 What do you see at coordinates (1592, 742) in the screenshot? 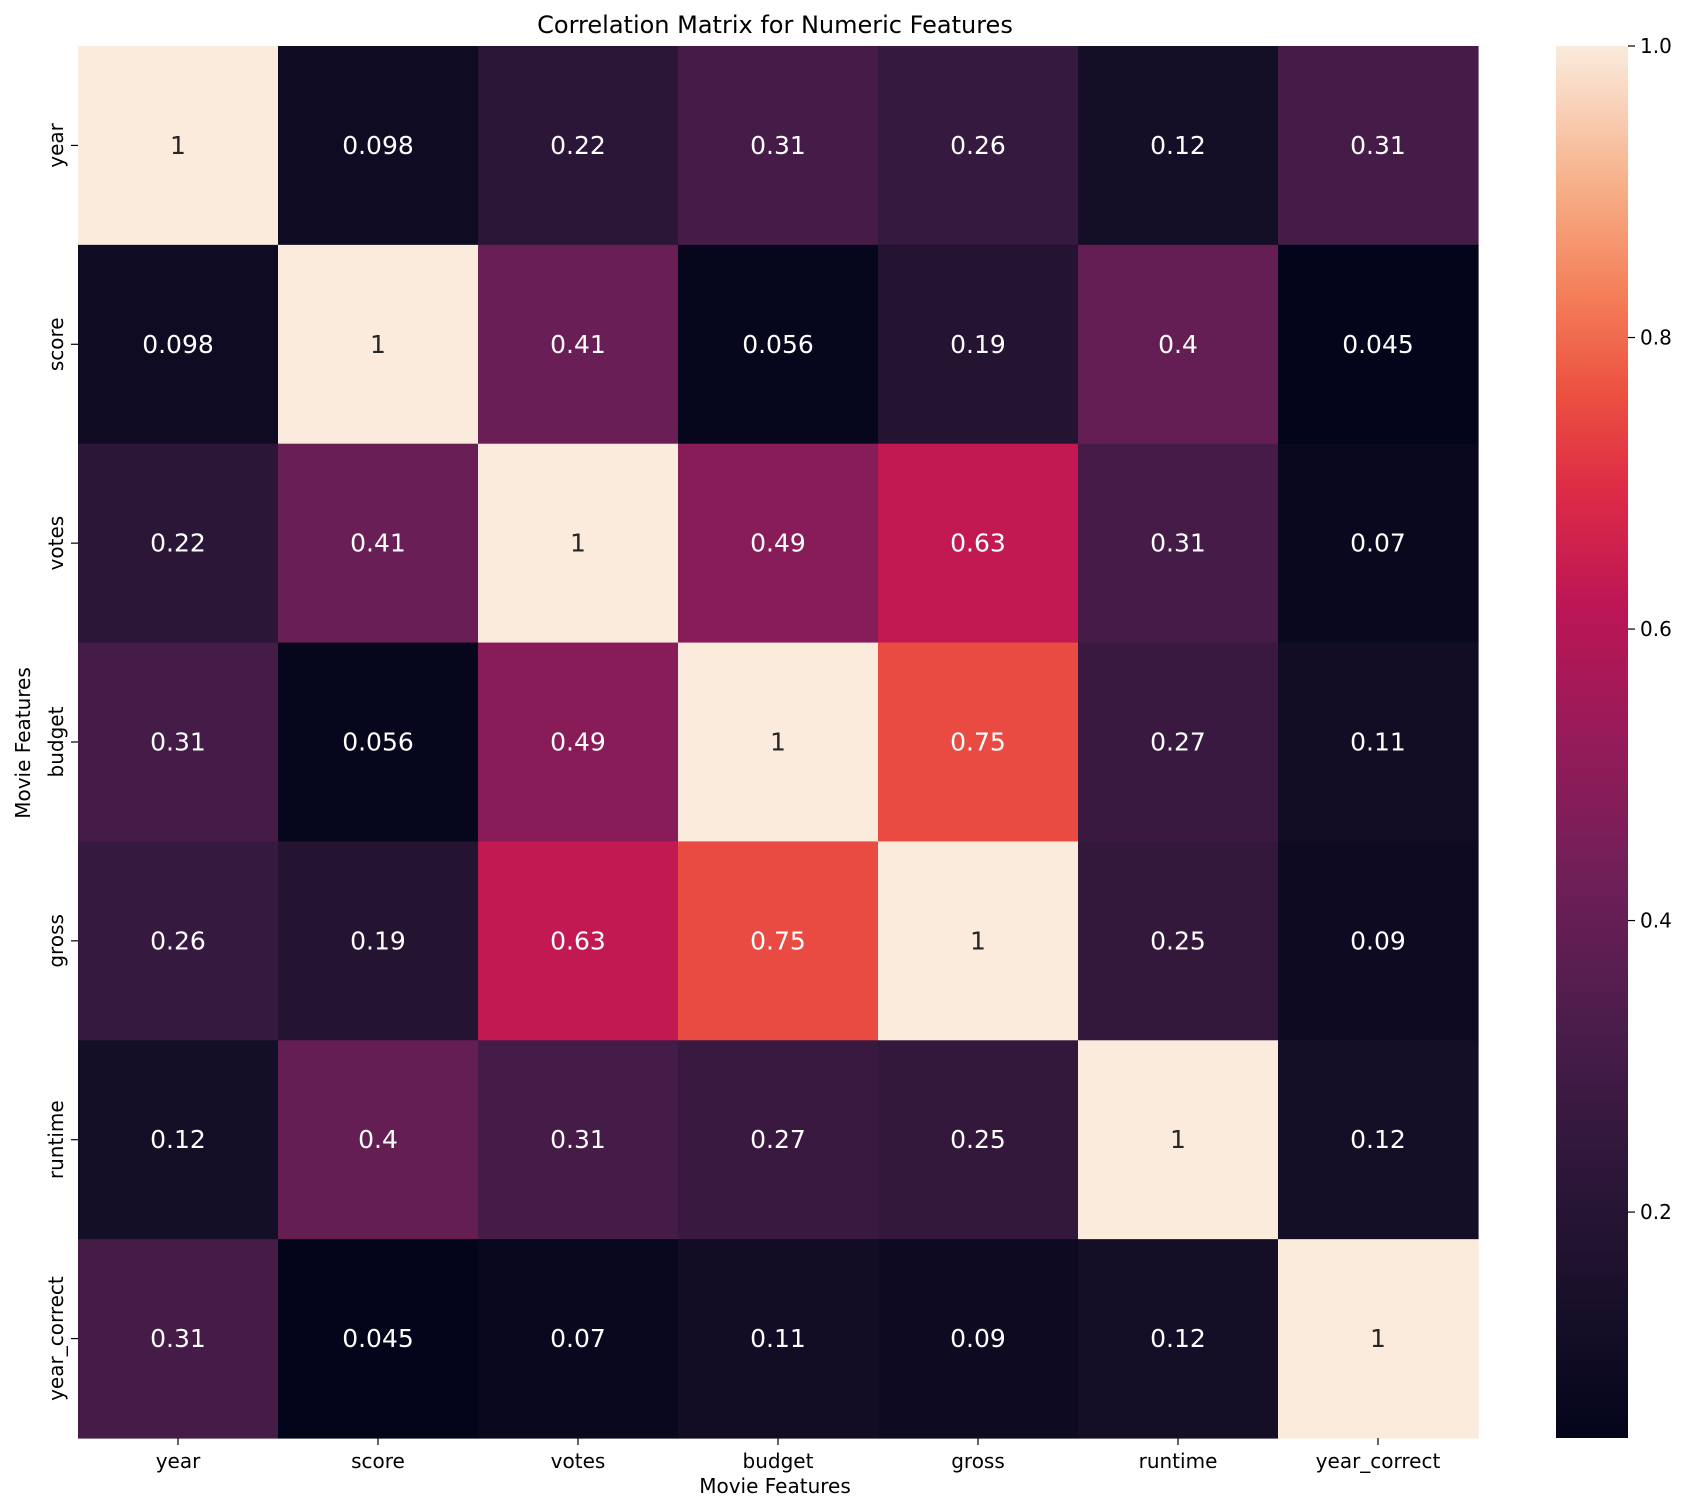
I see `colorbar-gradient` at bounding box center [1592, 742].